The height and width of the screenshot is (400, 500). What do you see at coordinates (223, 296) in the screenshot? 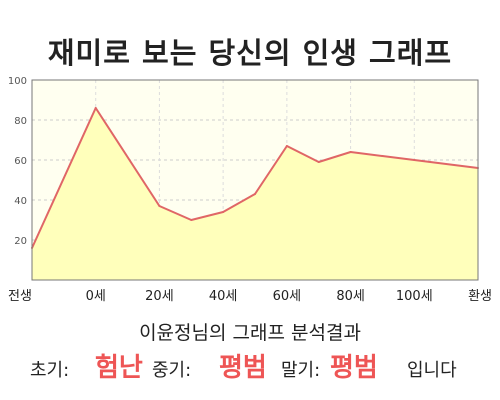
I see `x-tick-label-3: 40세` at bounding box center [223, 296].